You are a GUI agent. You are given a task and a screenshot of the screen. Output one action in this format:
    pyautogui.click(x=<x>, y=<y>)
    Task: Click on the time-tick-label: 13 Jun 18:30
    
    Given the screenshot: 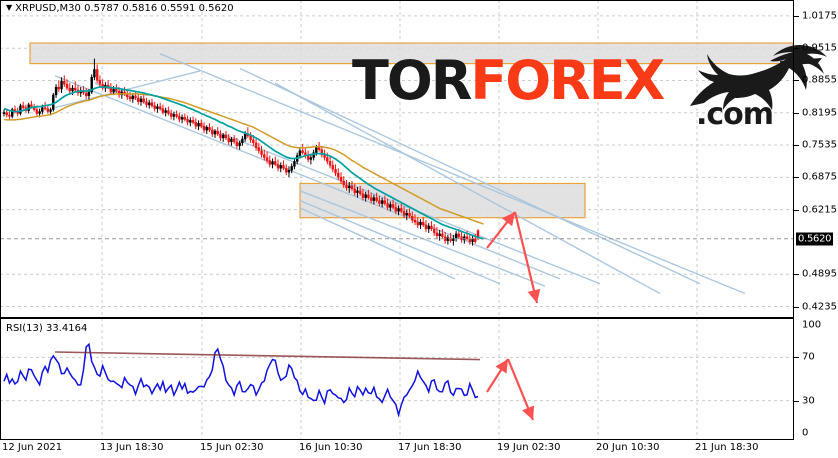 What is the action you would take?
    pyautogui.click(x=132, y=447)
    